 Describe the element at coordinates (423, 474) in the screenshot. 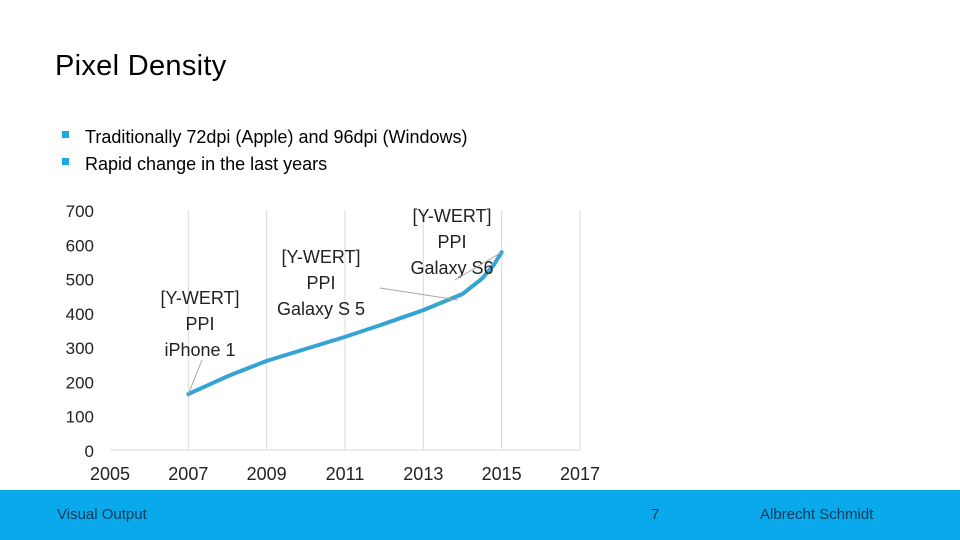

I see `x-tick-label: 2013` at that location.